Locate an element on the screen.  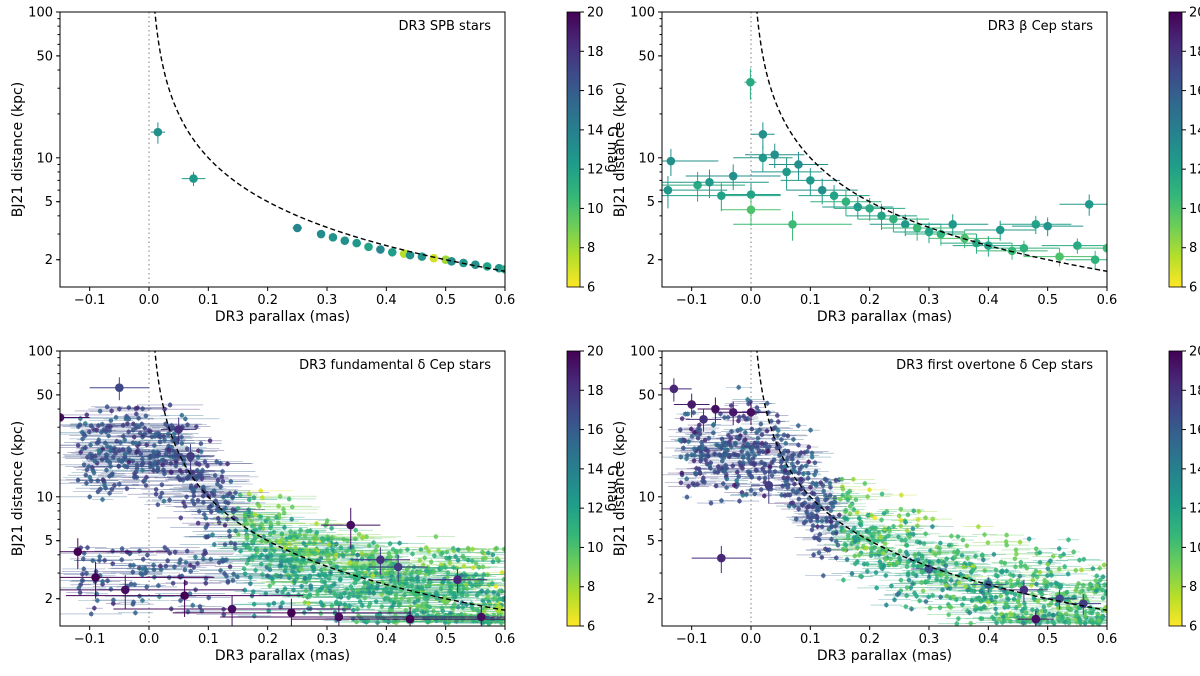
x-tick-label: 0.5 is located at coordinates (445, 300).